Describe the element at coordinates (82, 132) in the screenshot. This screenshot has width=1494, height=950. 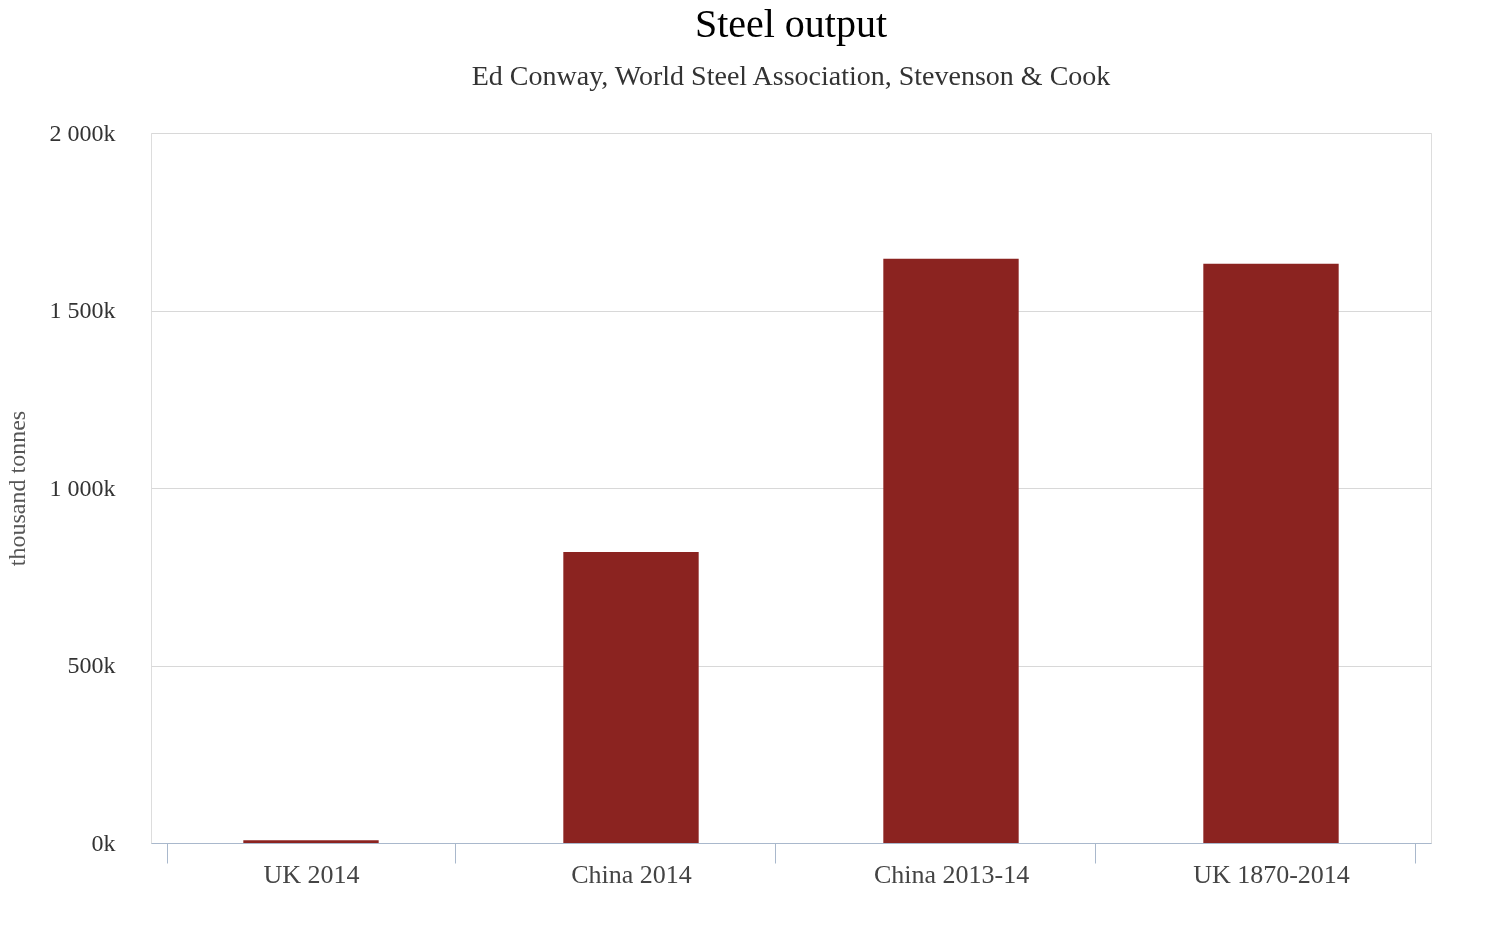
I see `y-tick-label: 2 000k` at that location.